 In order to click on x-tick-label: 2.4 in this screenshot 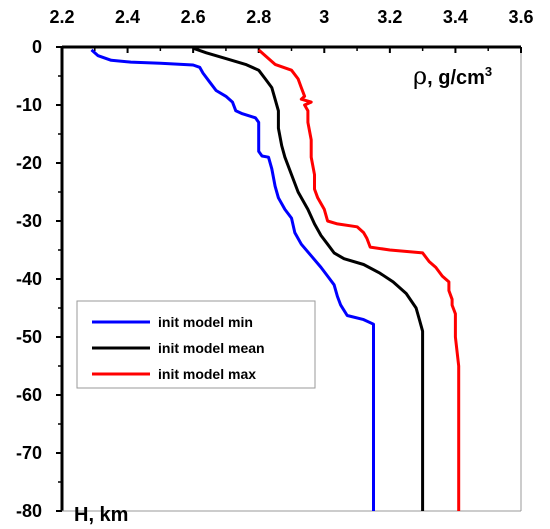, I will do `click(127, 17)`.